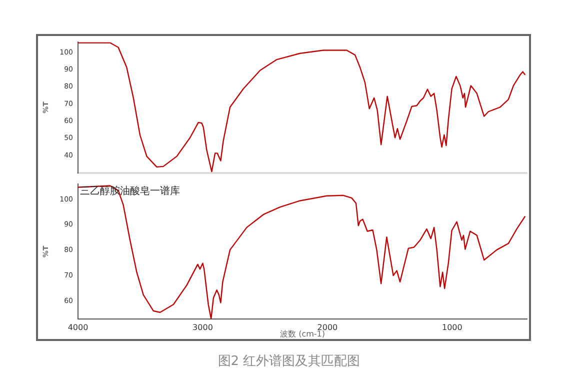 Image resolution: width=578 pixels, height=381 pixels. What do you see at coordinates (202, 327) in the screenshot?
I see `x-tick-label: 3000` at bounding box center [202, 327].